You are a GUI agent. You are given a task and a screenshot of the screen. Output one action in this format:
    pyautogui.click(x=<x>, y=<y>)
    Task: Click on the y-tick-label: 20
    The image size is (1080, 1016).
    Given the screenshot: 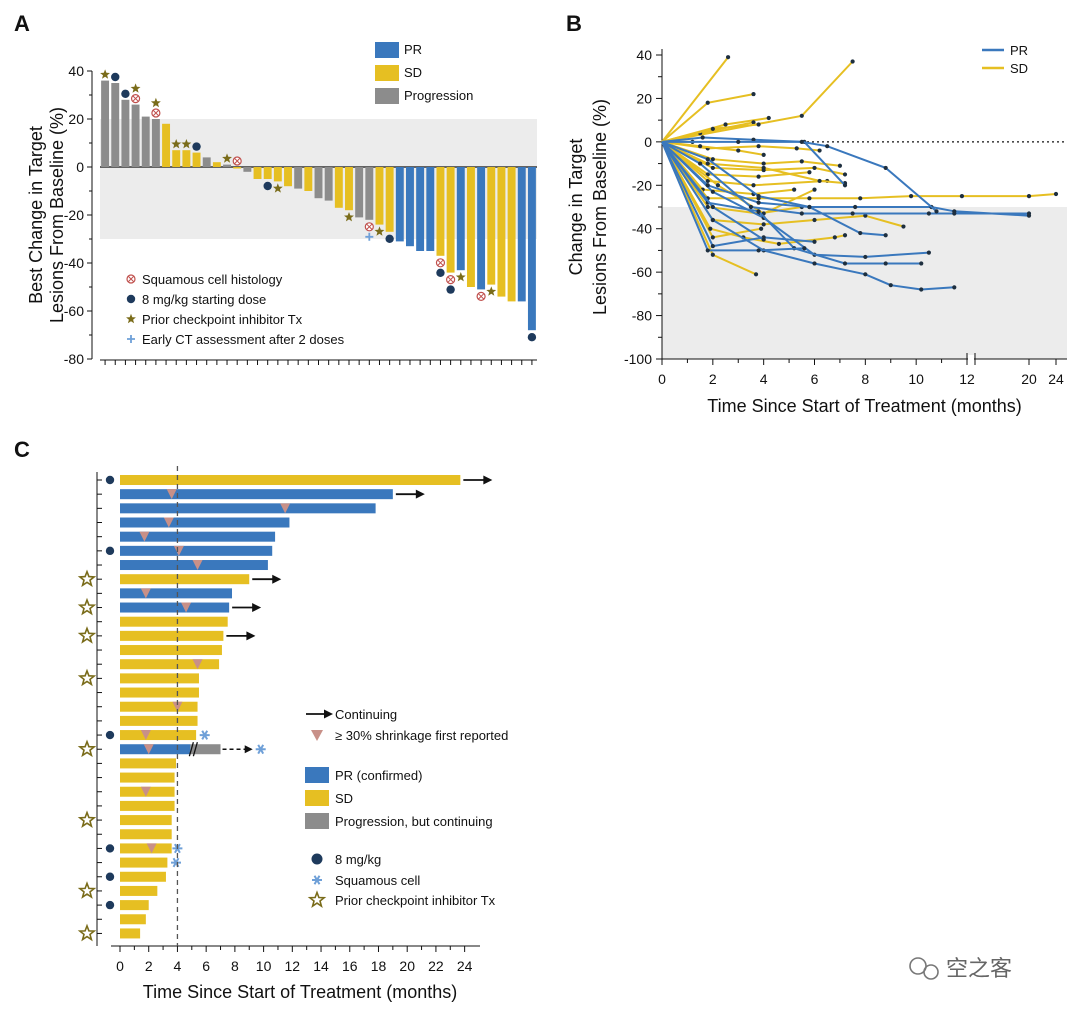 What is the action you would take?
    pyautogui.click(x=76, y=119)
    